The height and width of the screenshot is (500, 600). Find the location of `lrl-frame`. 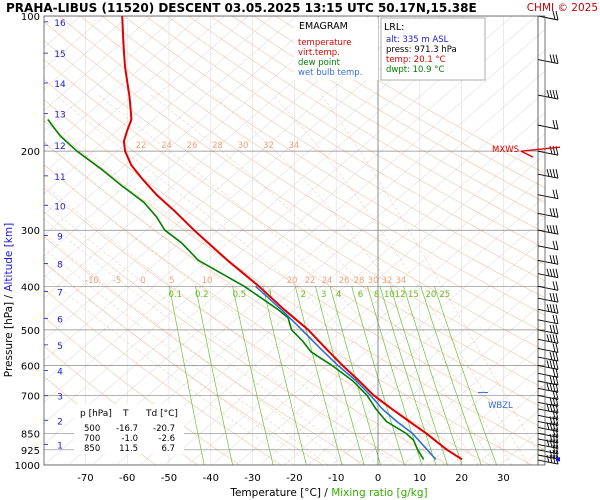

lrl-frame is located at coordinates (433, 49).